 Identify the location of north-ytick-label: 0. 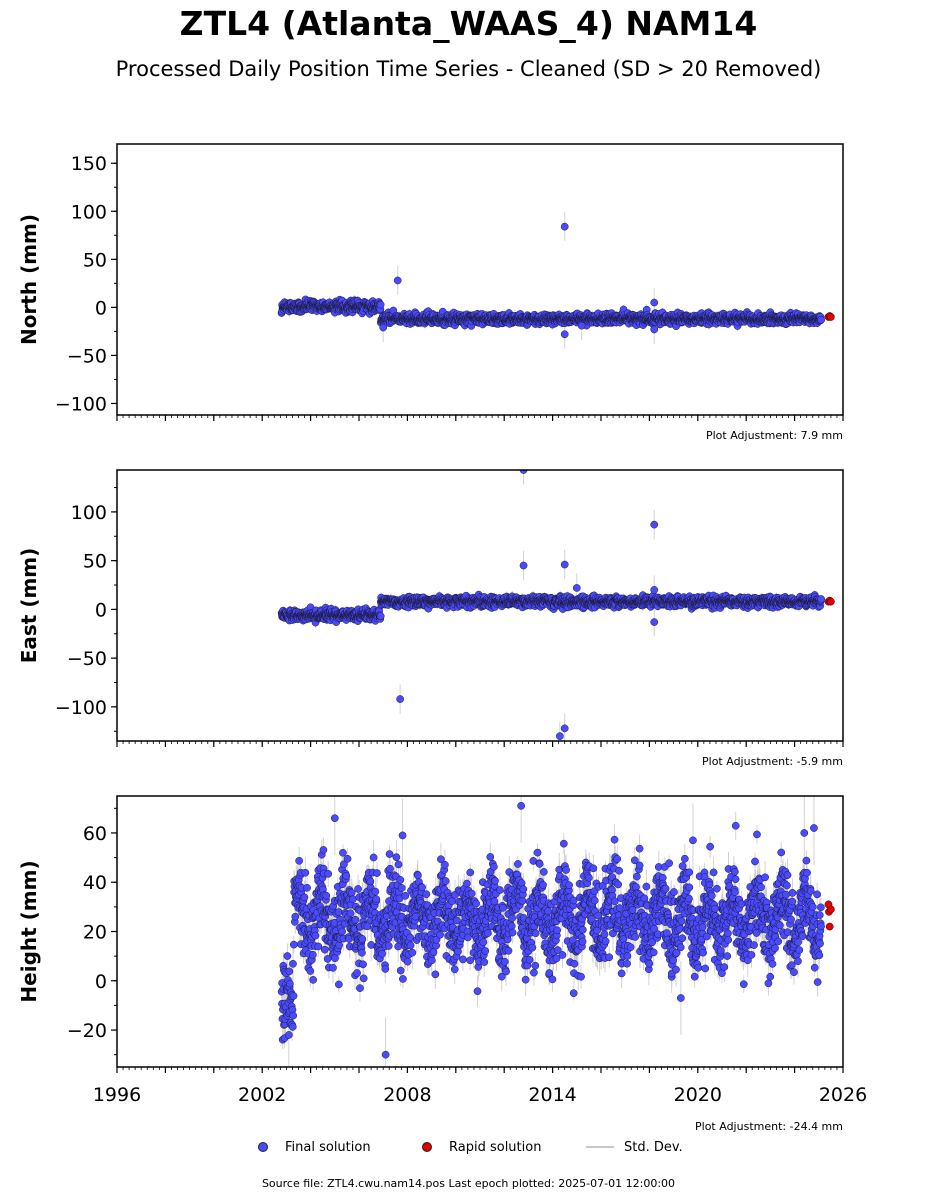
(101, 308).